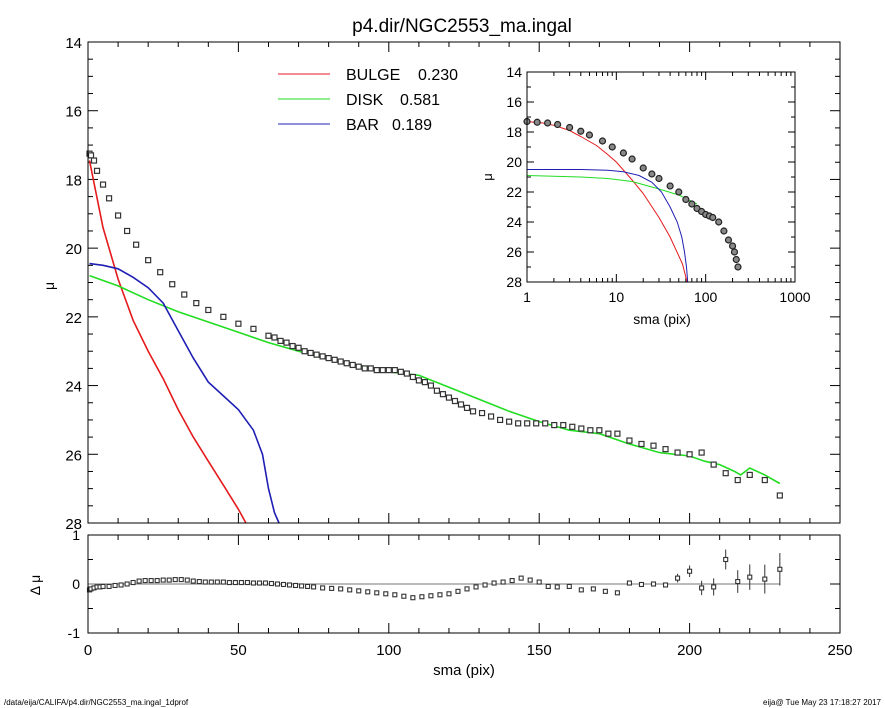  I want to click on residual-xtick-label: 200, so click(689, 650).